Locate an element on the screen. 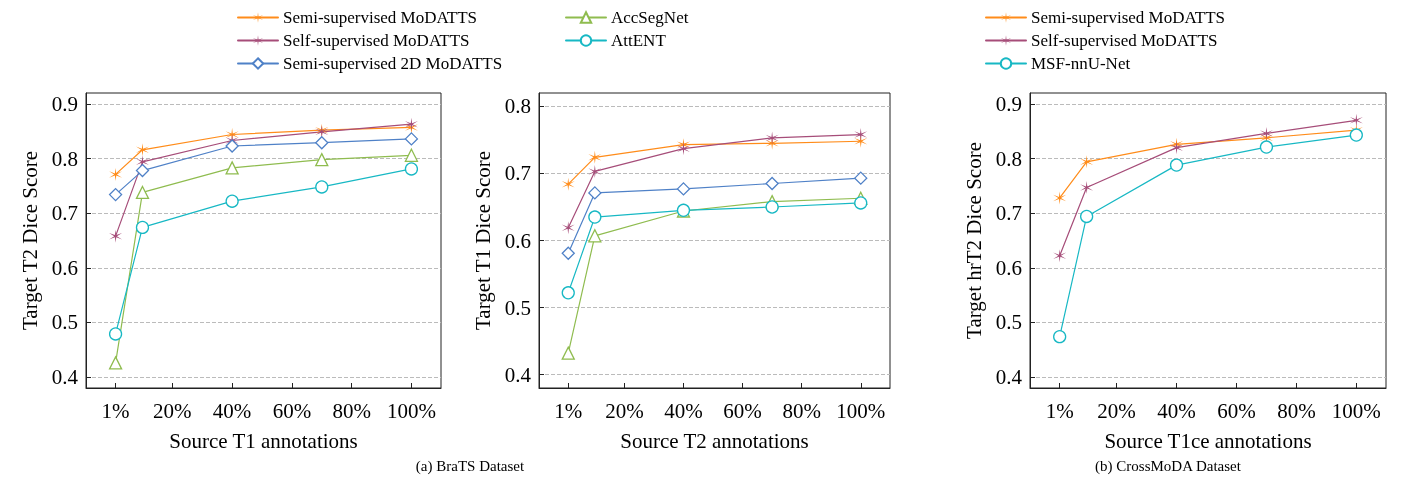 This screenshot has height=484, width=1408. text: (b) CrossMoDA Dataset is located at coordinates (1168, 466).